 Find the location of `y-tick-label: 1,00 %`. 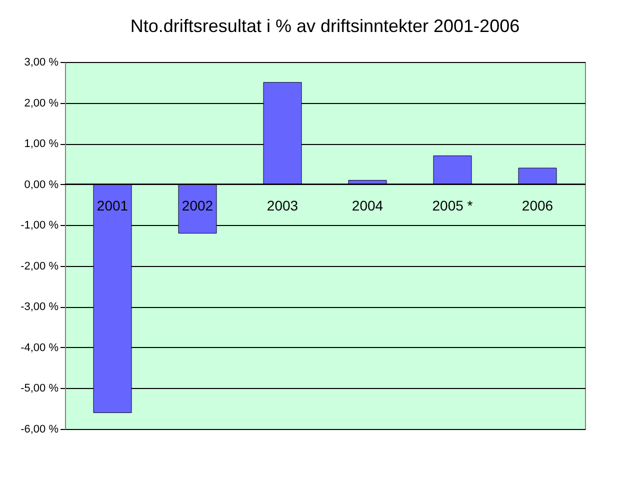

y-tick-label: 1,00 % is located at coordinates (41, 144).